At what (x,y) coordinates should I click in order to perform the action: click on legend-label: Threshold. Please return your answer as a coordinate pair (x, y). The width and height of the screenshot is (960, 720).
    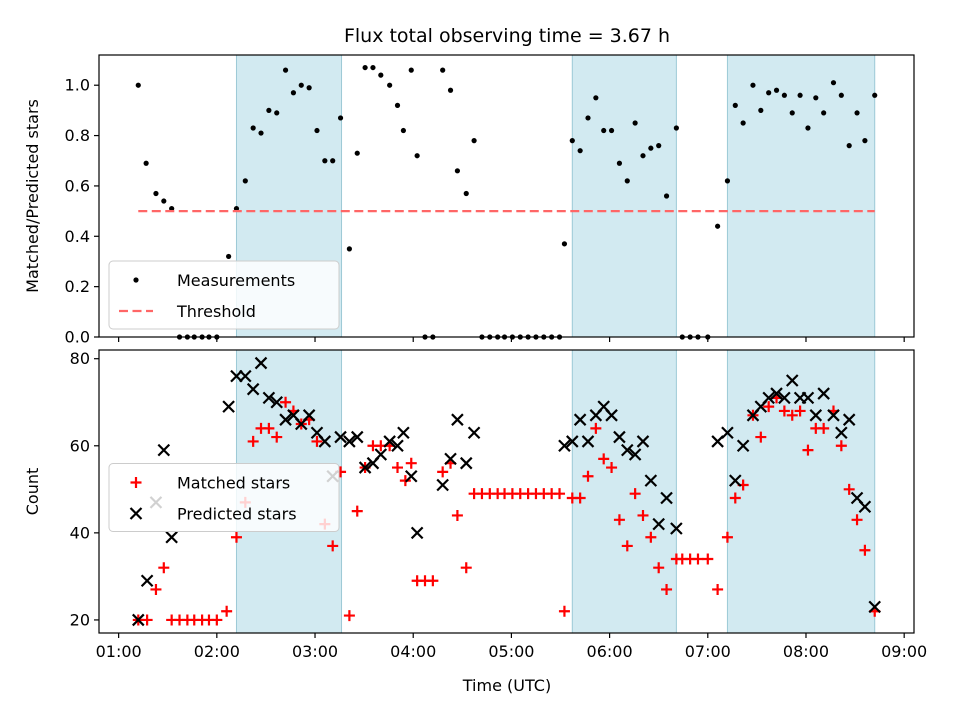
    Looking at the image, I should click on (216, 311).